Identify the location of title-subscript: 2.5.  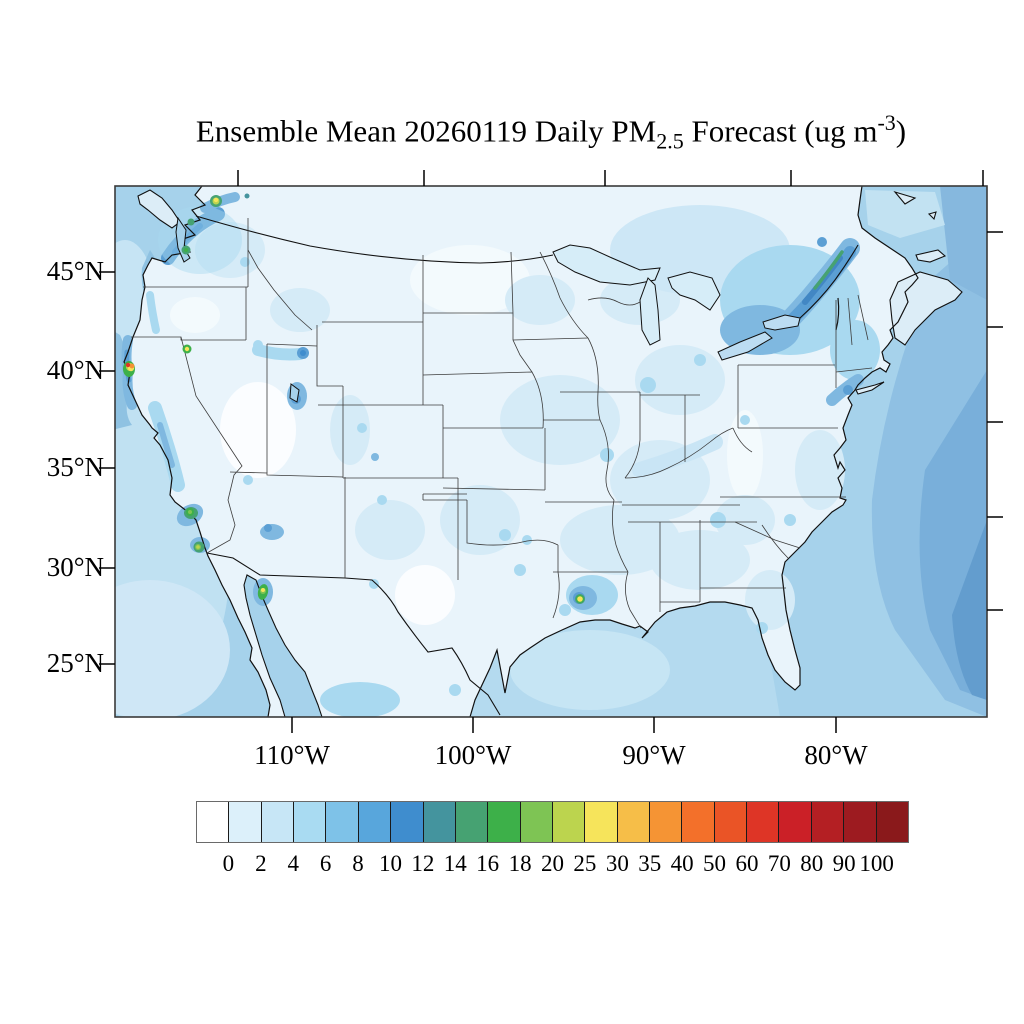
(670, 141).